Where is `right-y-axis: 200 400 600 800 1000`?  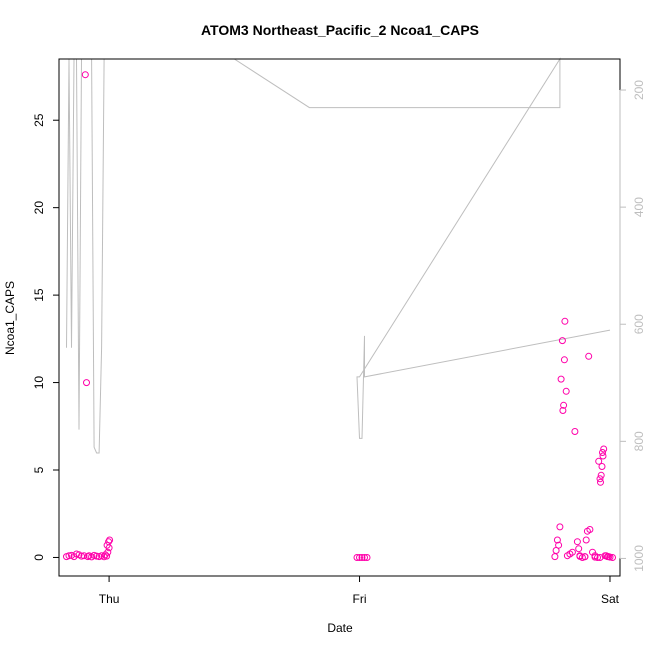
right-y-axis: 200 400 600 800 1000 is located at coordinates (632, 326).